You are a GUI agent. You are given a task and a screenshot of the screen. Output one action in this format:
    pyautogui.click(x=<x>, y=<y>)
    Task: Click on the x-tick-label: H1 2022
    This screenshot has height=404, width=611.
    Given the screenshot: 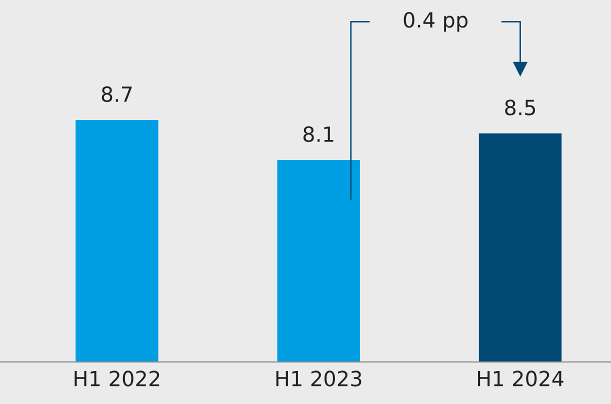 What is the action you would take?
    pyautogui.click(x=117, y=378)
    